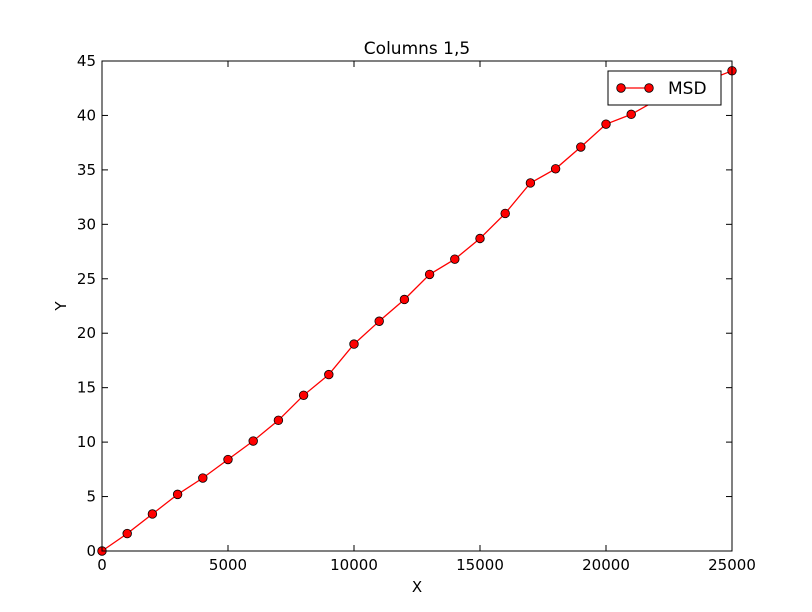 Image resolution: width=812 pixels, height=612 pixels. What do you see at coordinates (687, 89) in the screenshot?
I see `legend-label: MSD` at bounding box center [687, 89].